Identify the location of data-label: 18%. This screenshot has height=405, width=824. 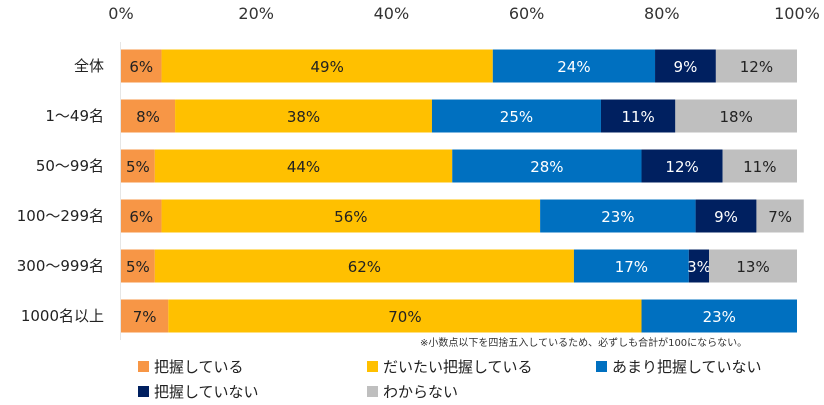
(735, 117).